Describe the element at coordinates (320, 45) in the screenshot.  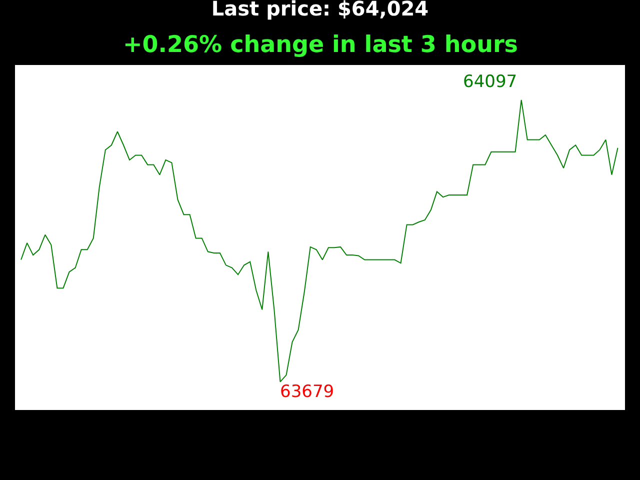
I see `chart-subtitle: +0.26% change in last 3 hours` at that location.